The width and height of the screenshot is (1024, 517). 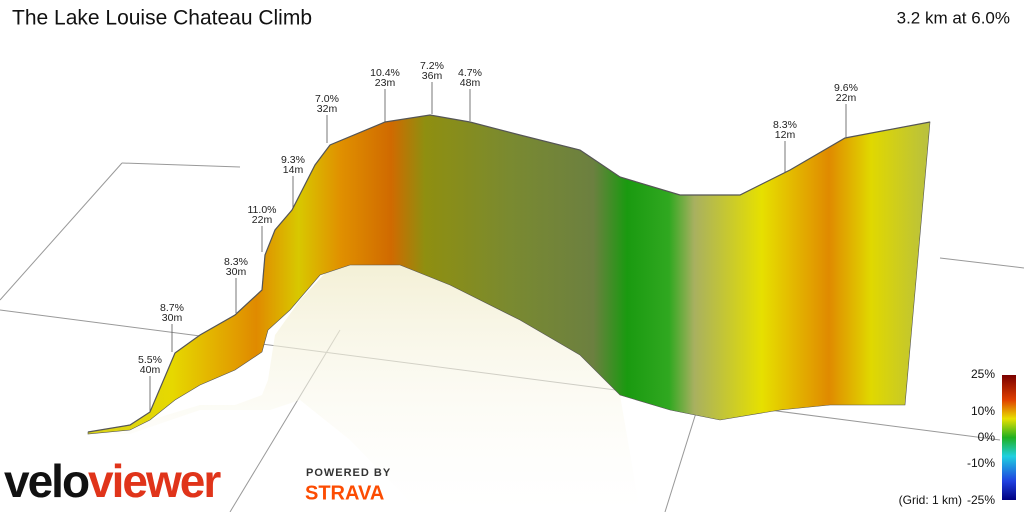 I want to click on length-label: 23m, so click(x=385, y=83).